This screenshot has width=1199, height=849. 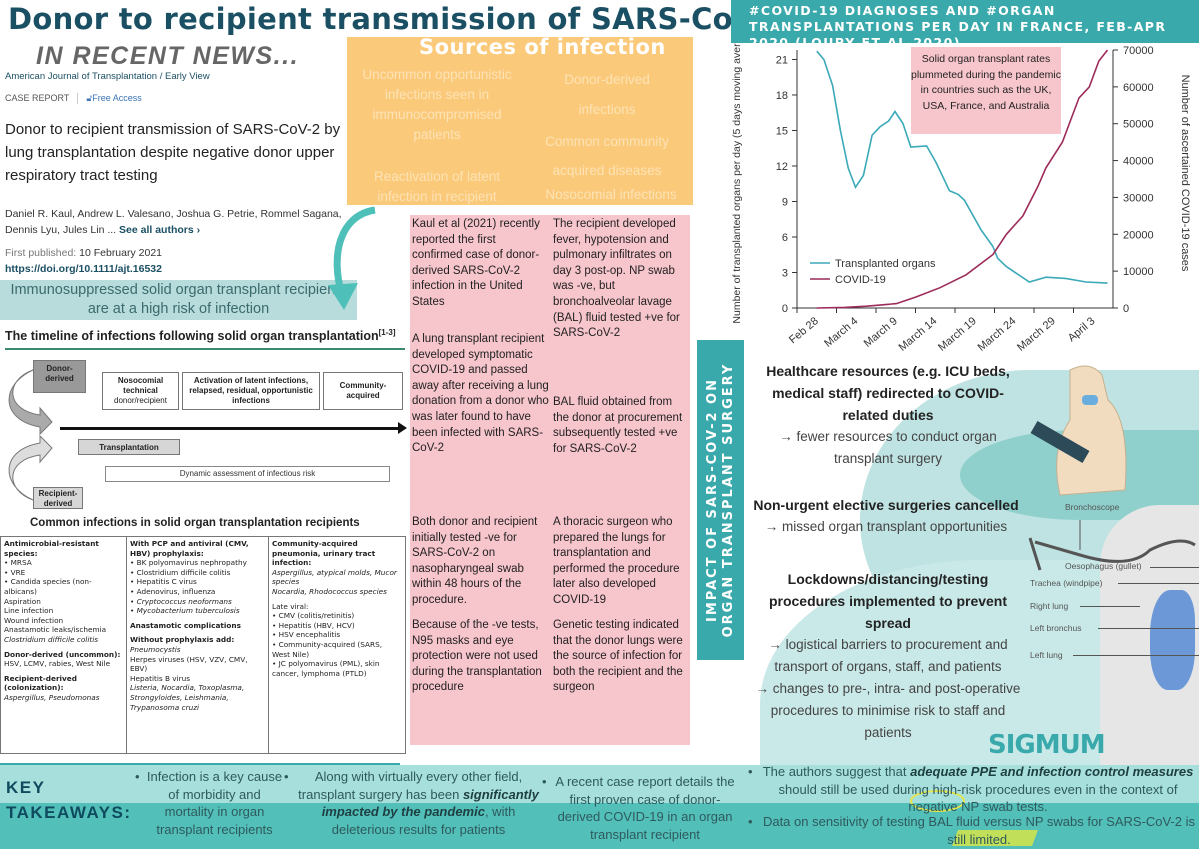 I want to click on list-item: • Candida species (non-albicans), so click(x=48, y=586).